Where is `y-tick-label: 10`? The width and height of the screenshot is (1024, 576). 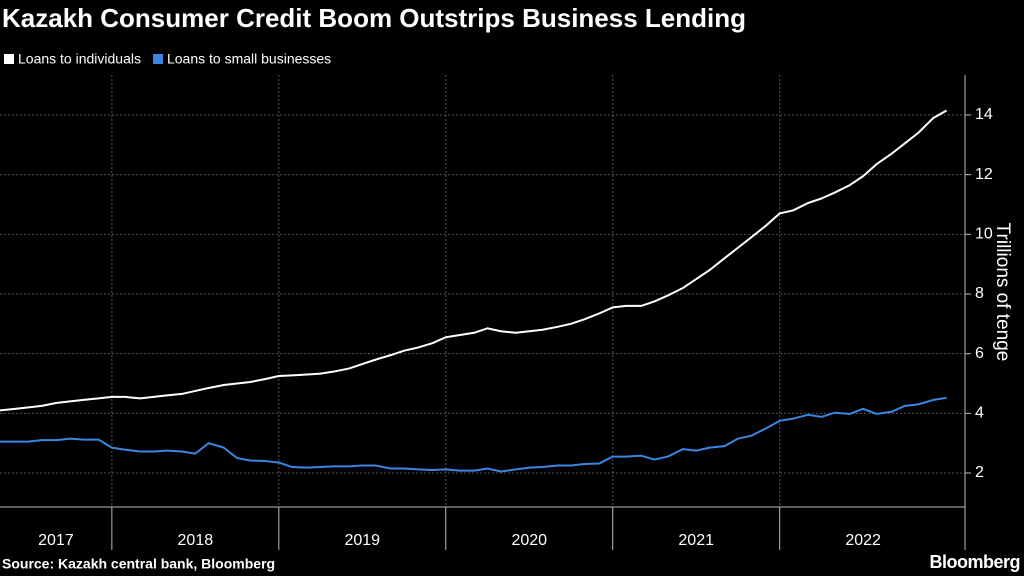
y-tick-label: 10 is located at coordinates (984, 234).